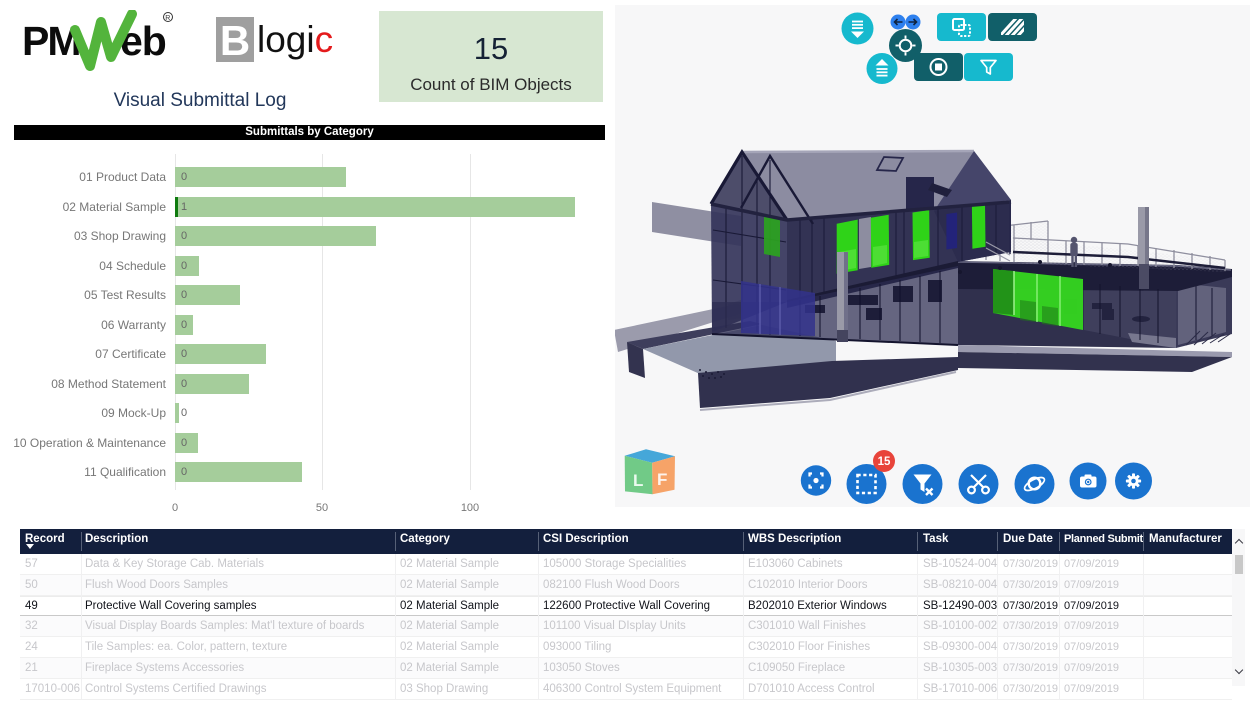 This screenshot has width=1259, height=713. I want to click on svg-text: 15, so click(884, 462).